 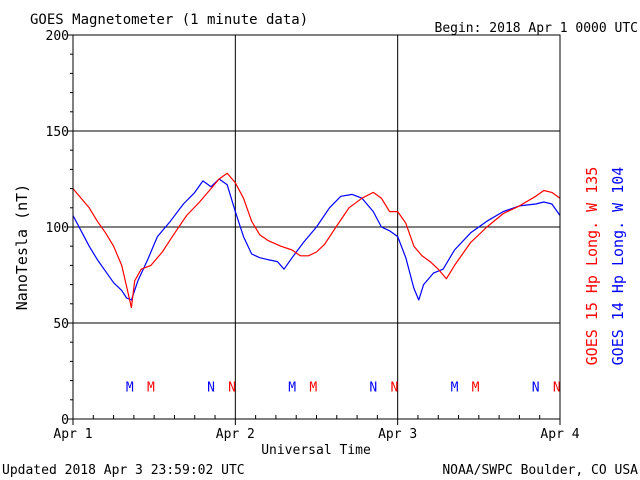 I want to click on begin-time: Begin: 2018 Apr 1 0000 UTC, so click(x=537, y=28).